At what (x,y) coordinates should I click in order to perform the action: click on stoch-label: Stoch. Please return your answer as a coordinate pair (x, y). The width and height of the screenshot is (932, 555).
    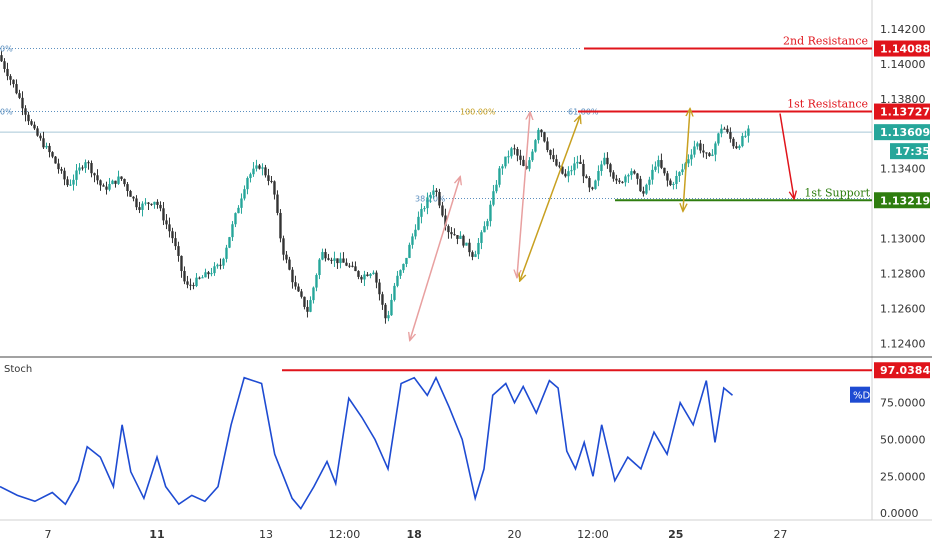
    Looking at the image, I should click on (18, 369).